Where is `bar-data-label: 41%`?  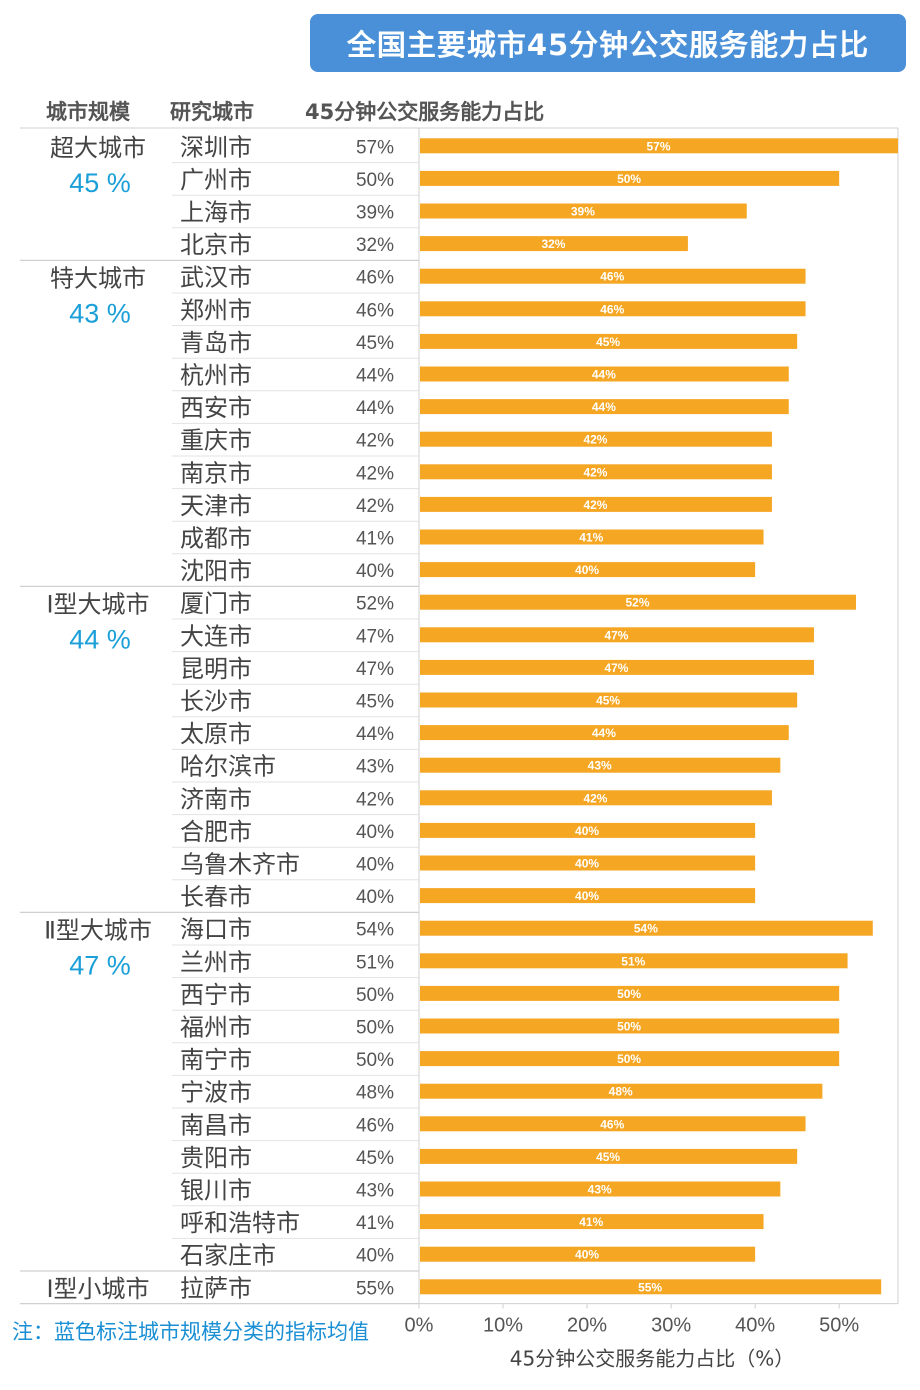
bar-data-label: 41% is located at coordinates (591, 538).